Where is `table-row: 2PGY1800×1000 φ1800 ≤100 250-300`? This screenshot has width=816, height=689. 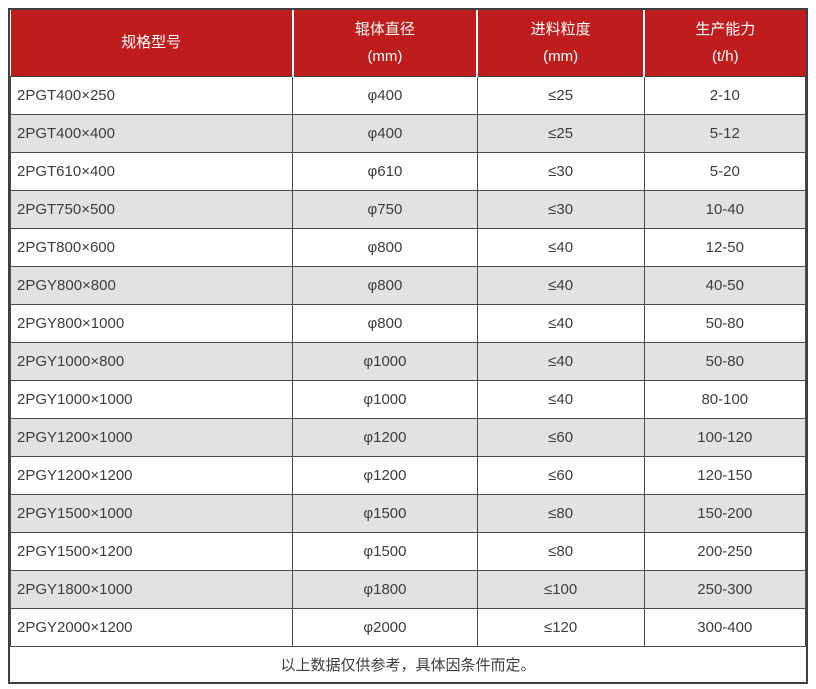 table-row: 2PGY1800×1000 φ1800 ≤100 250-300 is located at coordinates (408, 589).